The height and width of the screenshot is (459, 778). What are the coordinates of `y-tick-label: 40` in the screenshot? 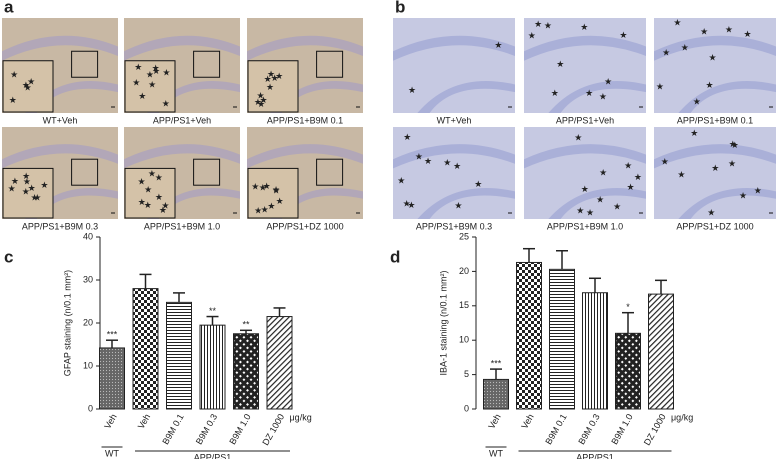 It's located at (88, 236).